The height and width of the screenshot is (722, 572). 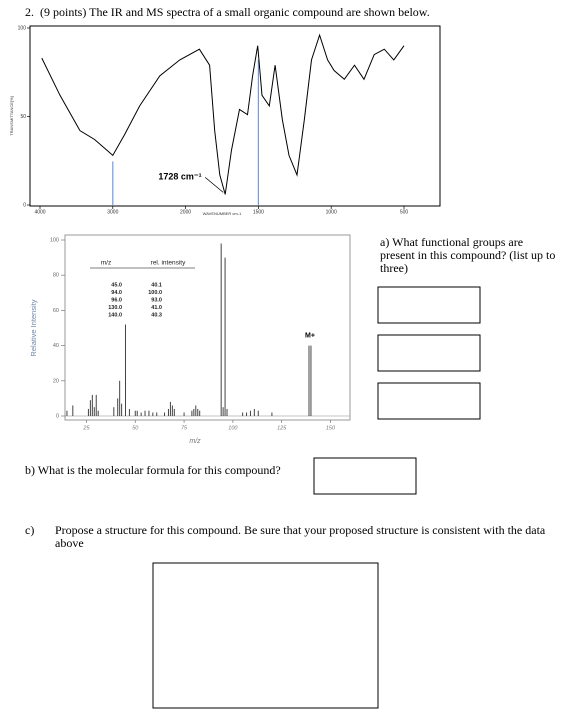 What do you see at coordinates (155, 293) in the screenshot?
I see `table-cell: 100.0` at bounding box center [155, 293].